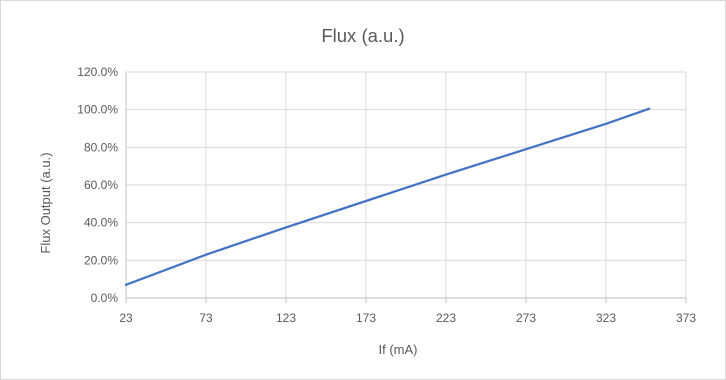 The height and width of the screenshot is (380, 726). Describe the element at coordinates (606, 318) in the screenshot. I see `x-tick-label: 323` at that location.